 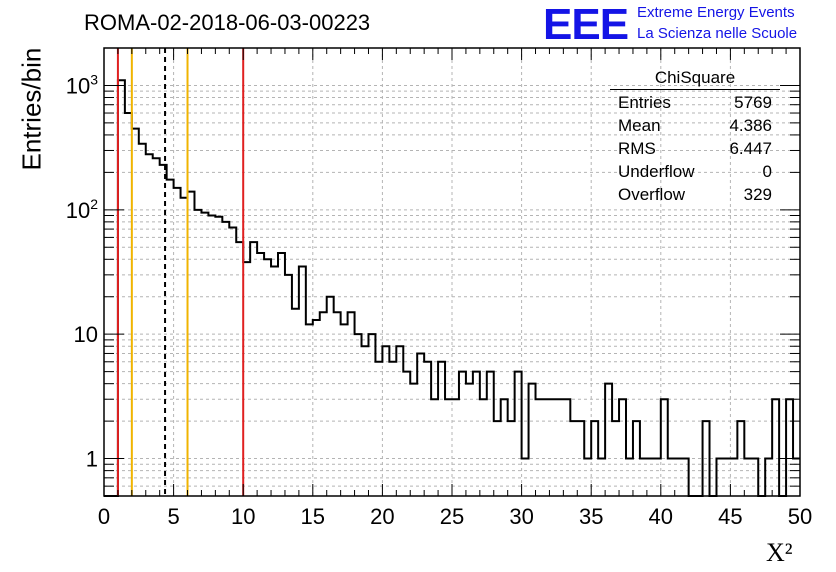 I want to click on stats-row-mean: Mean 4.386, so click(x=695, y=125).